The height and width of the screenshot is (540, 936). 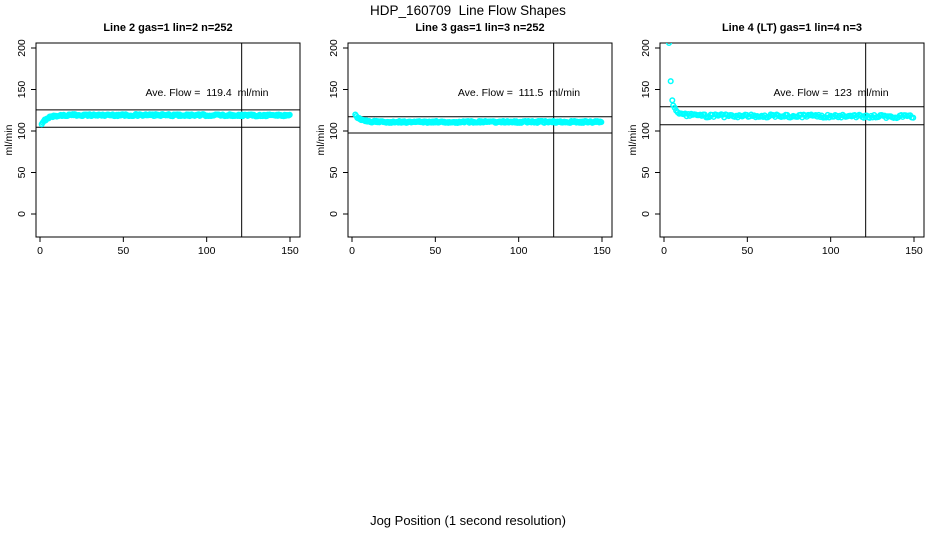 What do you see at coordinates (468, 10) in the screenshot?
I see `figure-title: HDP_160709 Line Flow Shapes` at bounding box center [468, 10].